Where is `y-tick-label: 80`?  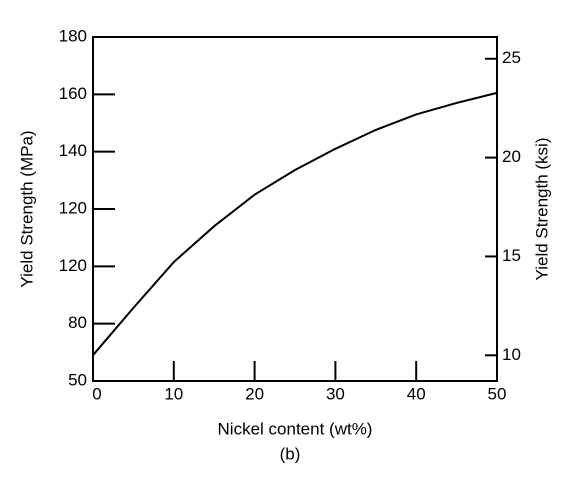
y-tick-label: 80 is located at coordinates (77, 322).